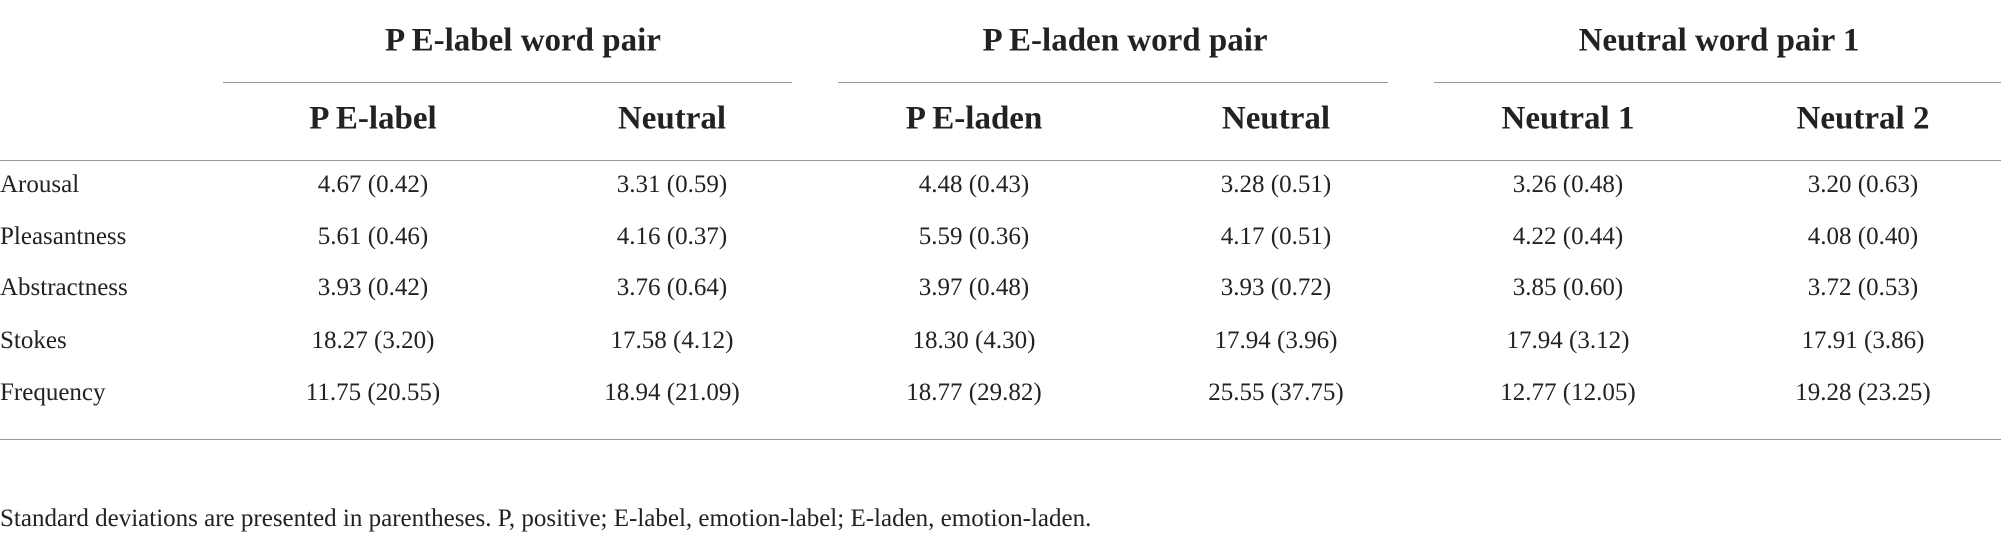 The width and height of the screenshot is (2001, 541). I want to click on group-header: P E-laden word pair, so click(1125, 40).